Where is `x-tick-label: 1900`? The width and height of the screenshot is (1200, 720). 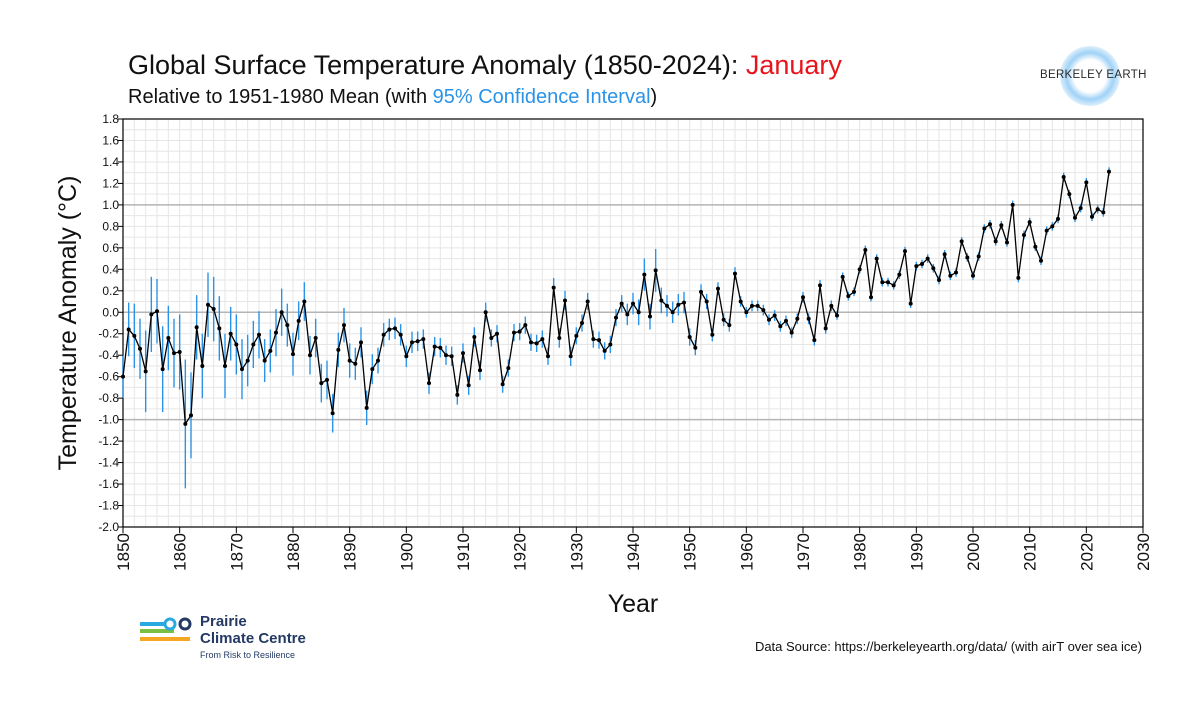 x-tick-label: 1900 is located at coordinates (406, 552).